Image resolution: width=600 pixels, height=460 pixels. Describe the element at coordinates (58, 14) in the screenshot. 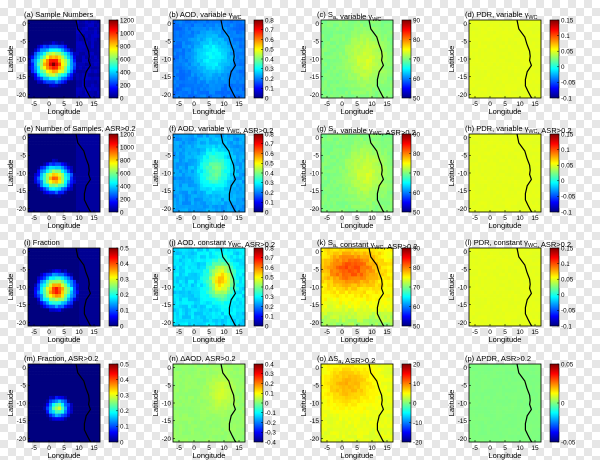

I see `panel-title: (a) Sample Numbers` at that location.